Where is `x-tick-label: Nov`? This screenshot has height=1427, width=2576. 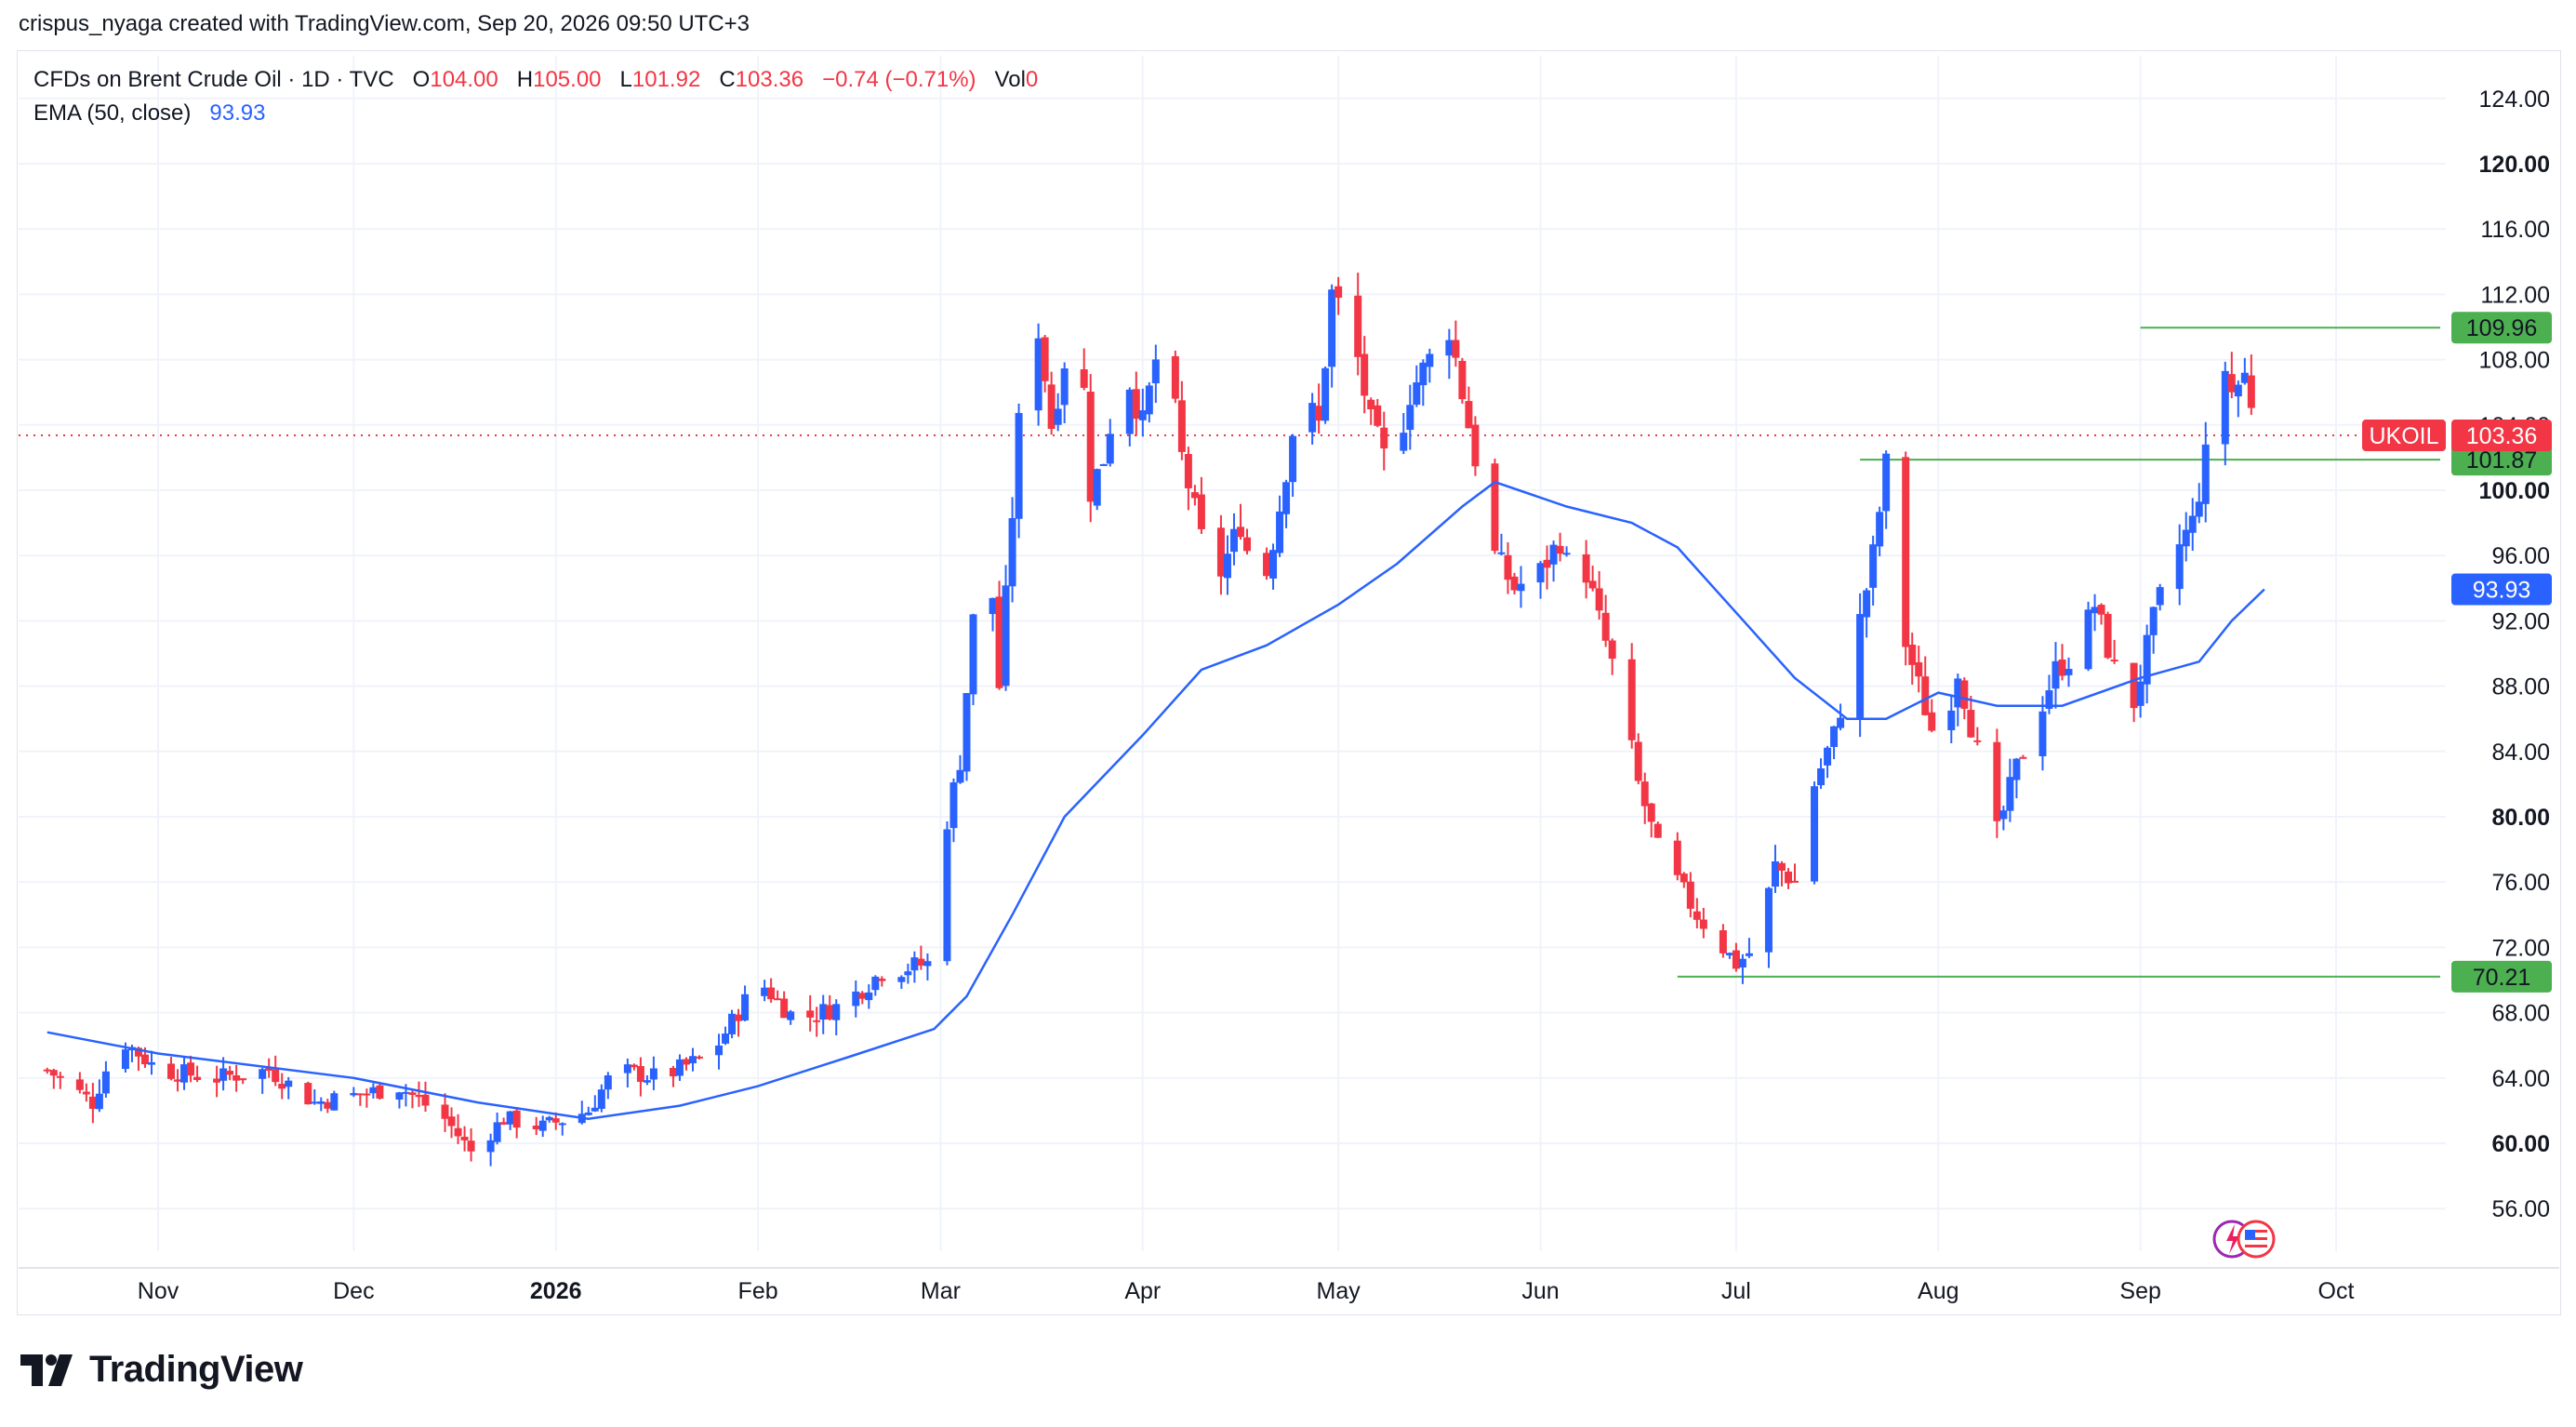
x-tick-label: Nov is located at coordinates (158, 1291).